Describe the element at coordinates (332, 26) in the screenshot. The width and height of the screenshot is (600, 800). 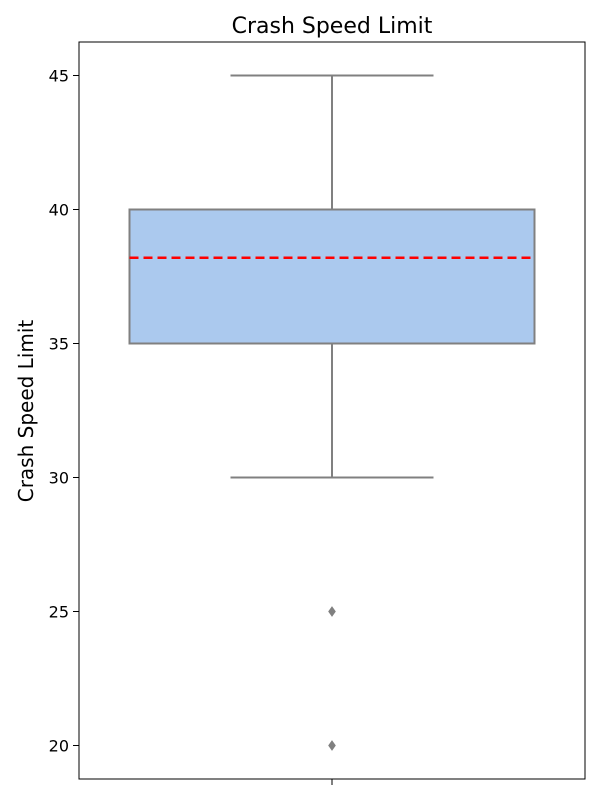
I see `chart-title: Crash Speed Limit` at that location.